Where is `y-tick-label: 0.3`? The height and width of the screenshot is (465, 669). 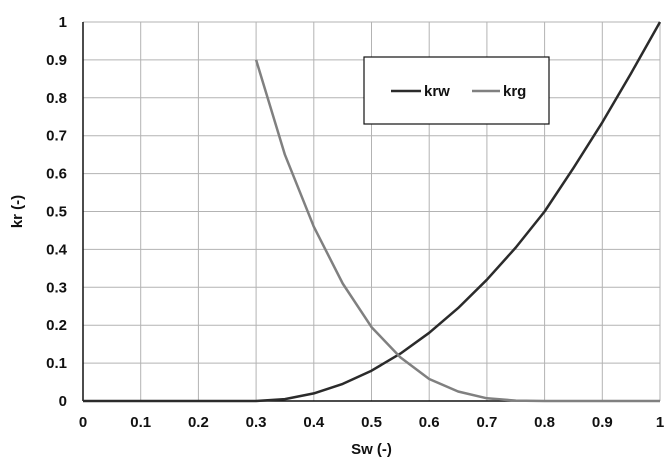 y-tick-label: 0.3 is located at coordinates (56, 287).